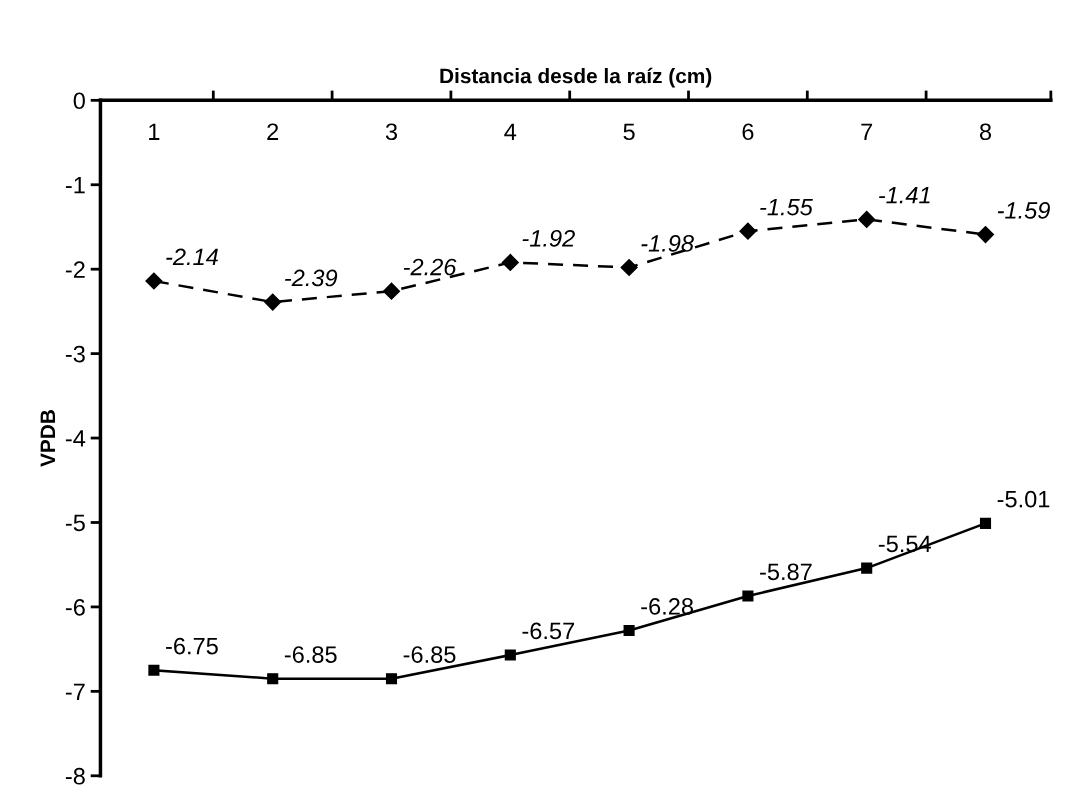 The image size is (1080, 790). I want to click on y-tick-label: -7, so click(75, 691).